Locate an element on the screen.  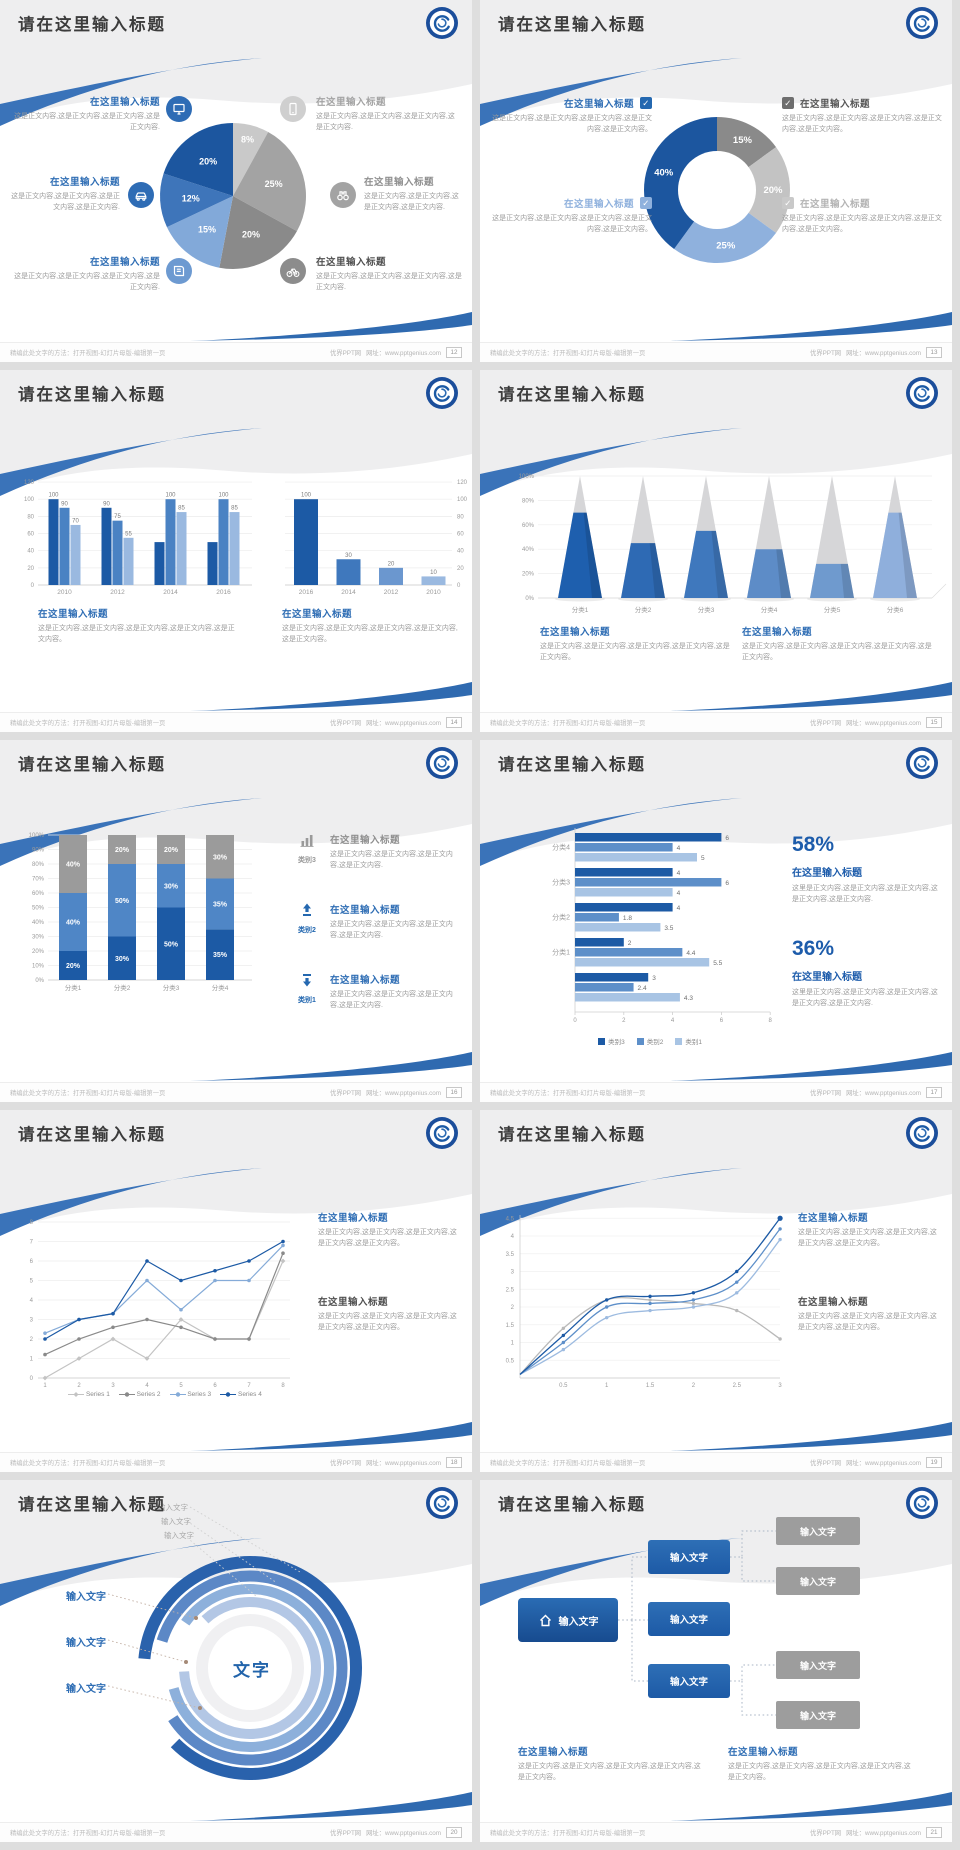
feature-body: 这是正文内容,这是正文内容,这是正文内容,这是正文内容. is located at coordinates (87, 282).